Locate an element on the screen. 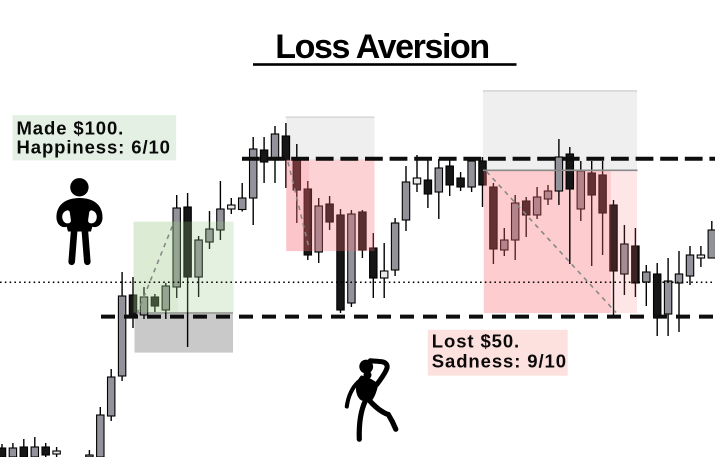  svg-text: Happiness: 6/10 is located at coordinates (94, 147).